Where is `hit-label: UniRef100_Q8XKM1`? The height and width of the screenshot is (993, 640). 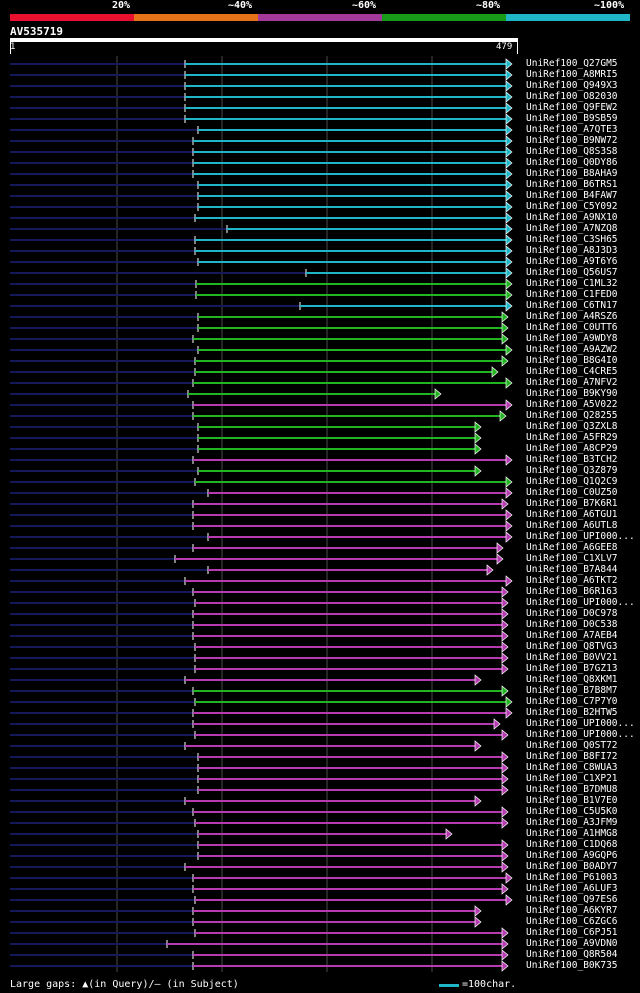 hit-label: UniRef100_Q8XKM1 is located at coordinates (572, 679).